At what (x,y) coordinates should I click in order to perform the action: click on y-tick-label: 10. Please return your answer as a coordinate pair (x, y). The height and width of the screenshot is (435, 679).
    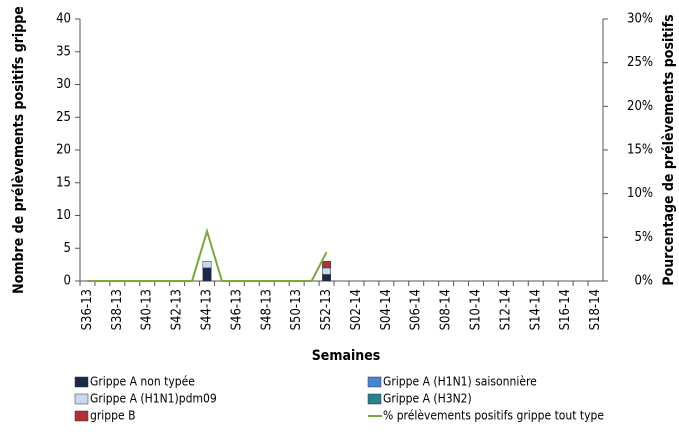
    Looking at the image, I should click on (63, 215).